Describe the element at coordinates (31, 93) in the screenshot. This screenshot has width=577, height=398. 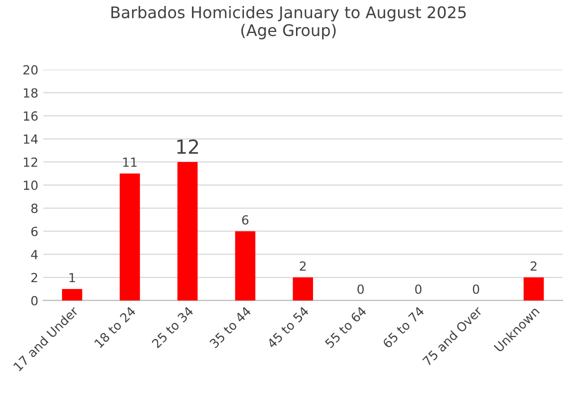
I see `y-tick-label: 18` at that location.